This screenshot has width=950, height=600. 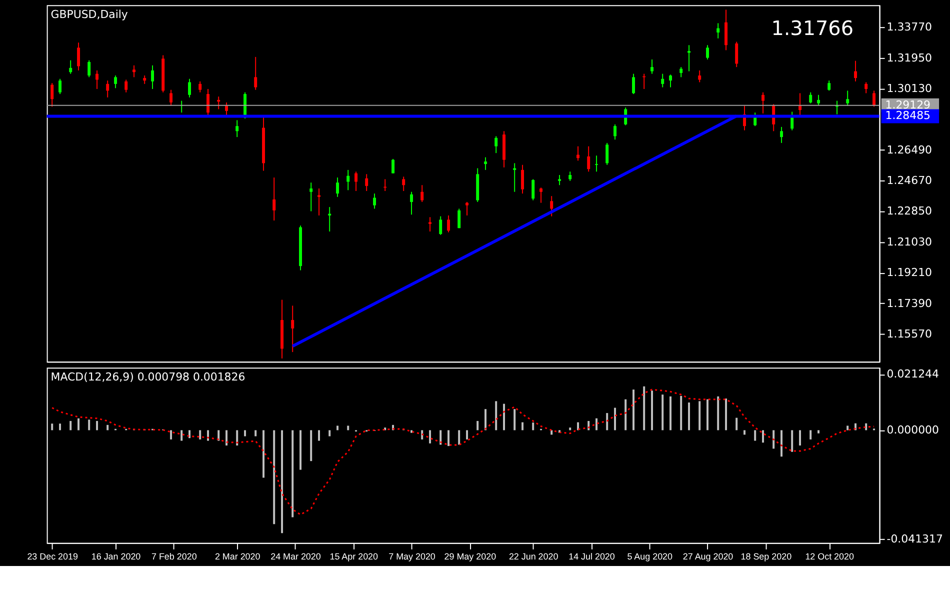 I want to click on y-tick-label: 1.24670, so click(x=909, y=181).